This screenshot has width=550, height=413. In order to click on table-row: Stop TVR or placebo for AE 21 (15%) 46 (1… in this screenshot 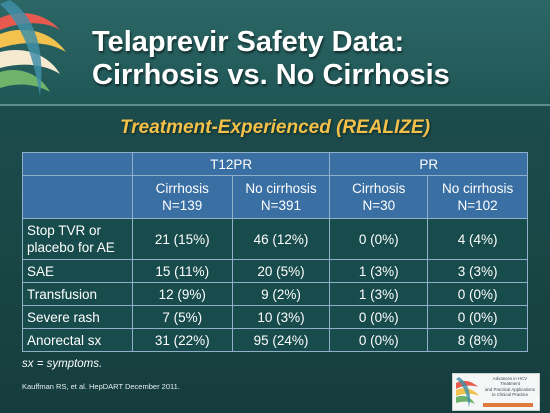, I will do `click(275, 239)`.